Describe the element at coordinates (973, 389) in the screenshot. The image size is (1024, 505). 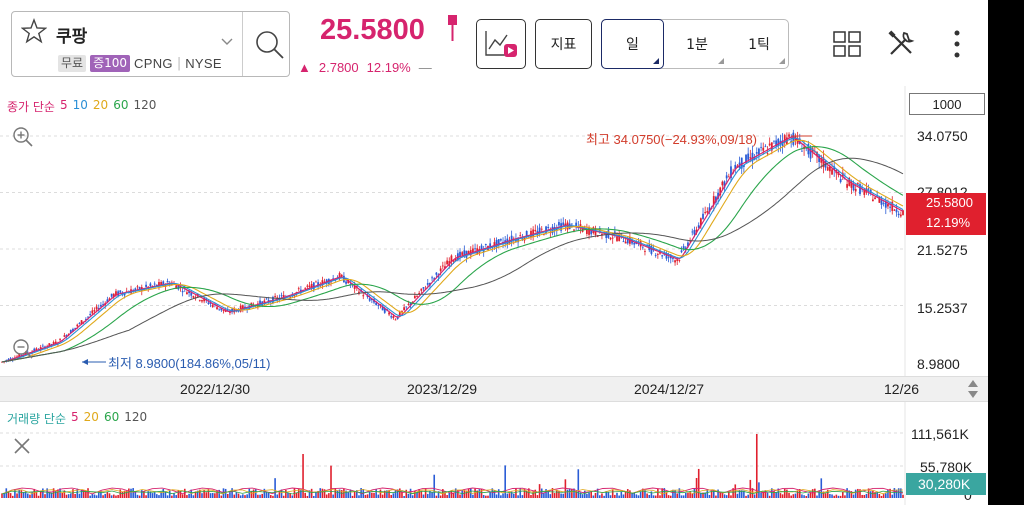
I see `updown-arrow-icon` at that location.